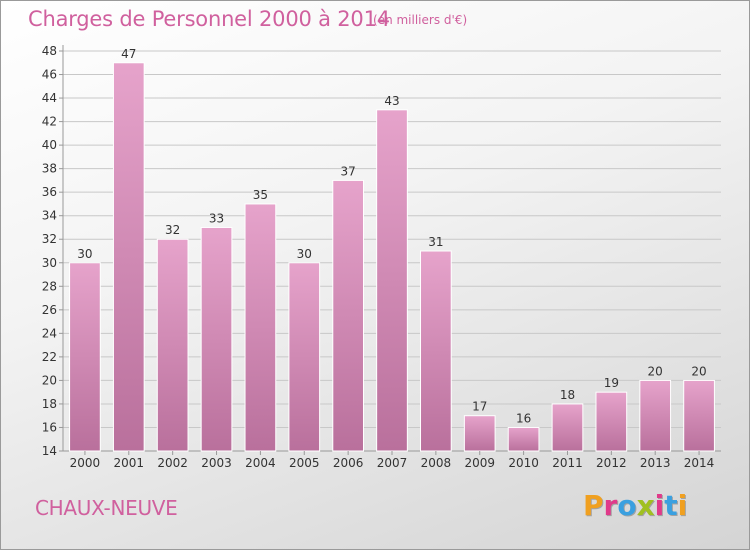 Image resolution: width=750 pixels, height=550 pixels. Describe the element at coordinates (128, 54) in the screenshot. I see `data-label: 47` at that location.